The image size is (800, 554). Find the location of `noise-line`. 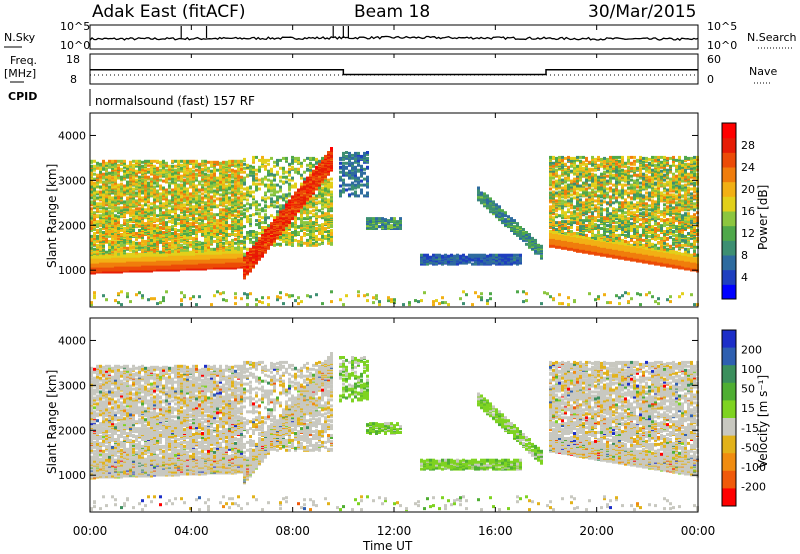

noise-line is located at coordinates (394, 38).